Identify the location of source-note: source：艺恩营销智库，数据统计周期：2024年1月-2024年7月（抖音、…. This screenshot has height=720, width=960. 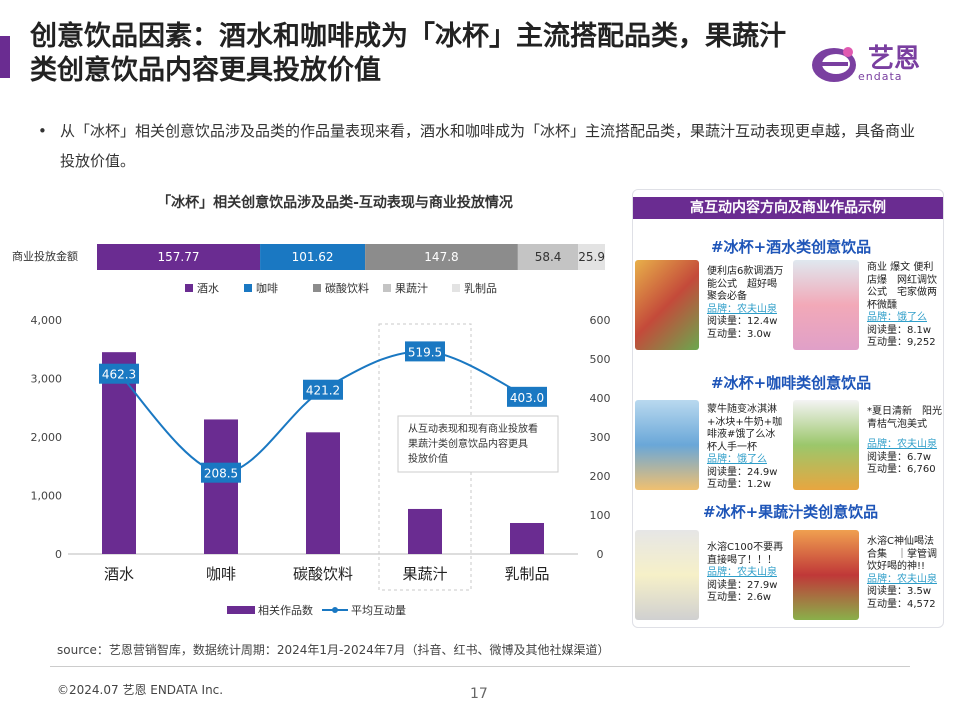
(333, 650).